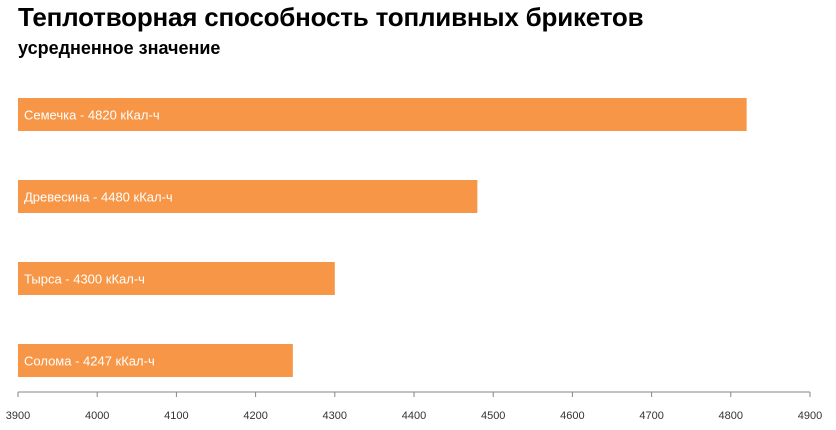  What do you see at coordinates (335, 416) in the screenshot?
I see `x-tick-label: 4300` at bounding box center [335, 416].